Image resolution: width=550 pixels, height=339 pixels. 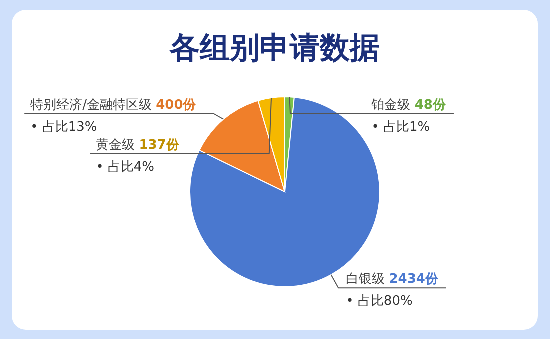 I want to click on slice-label: 特别经济/金融特区级, so click(x=93, y=105).